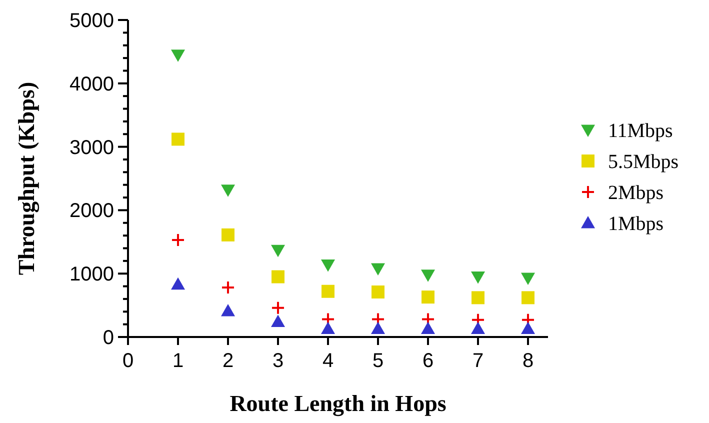 This screenshot has height=423, width=709. What do you see at coordinates (478, 361) in the screenshot?
I see `x-tick-label: 7` at bounding box center [478, 361].